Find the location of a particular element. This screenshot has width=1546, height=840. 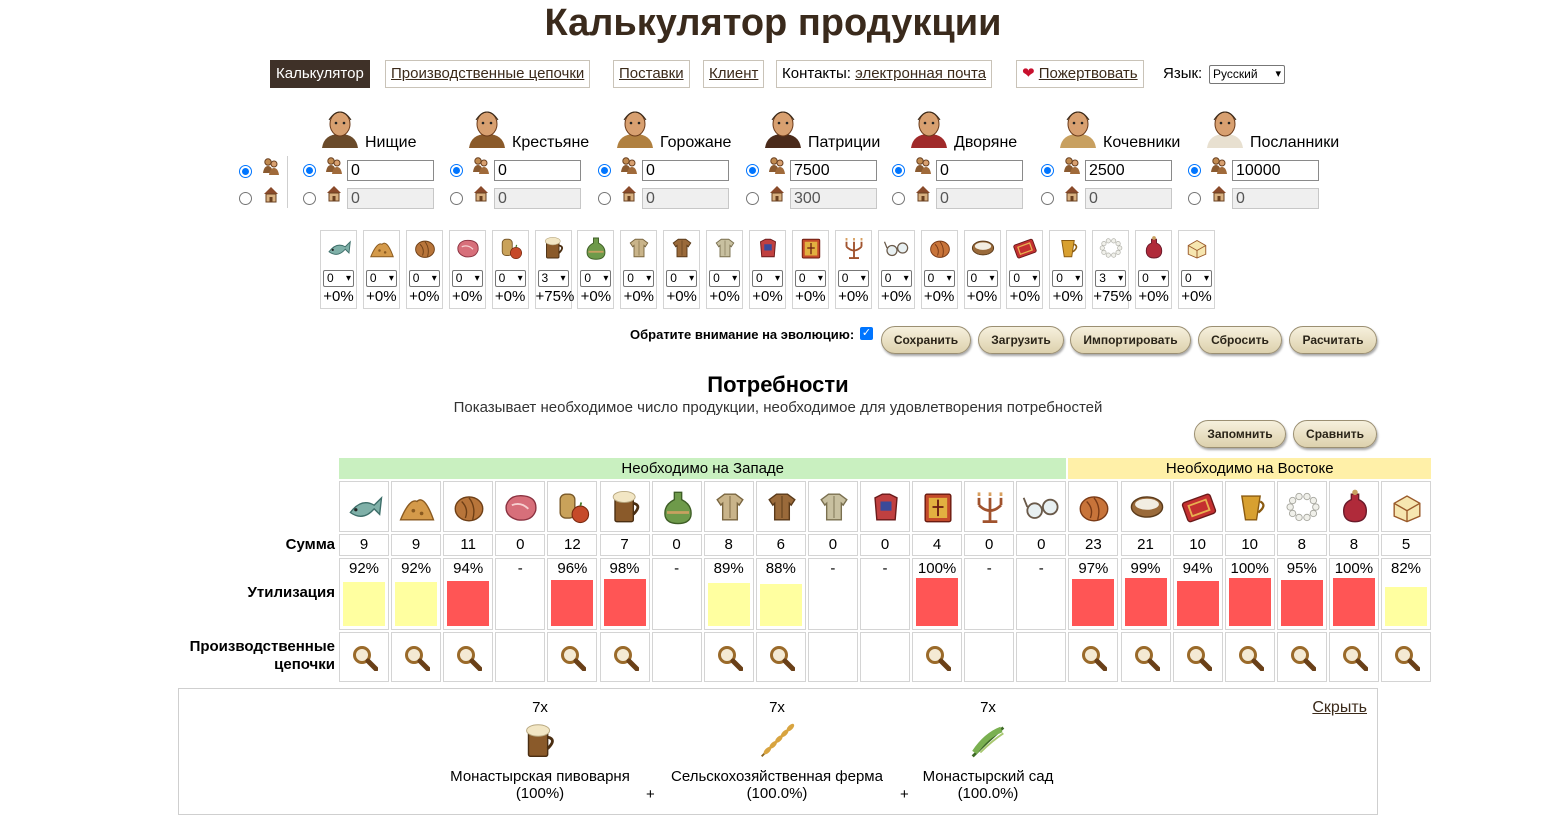

nav-client-link: Клиент is located at coordinates (734, 73).